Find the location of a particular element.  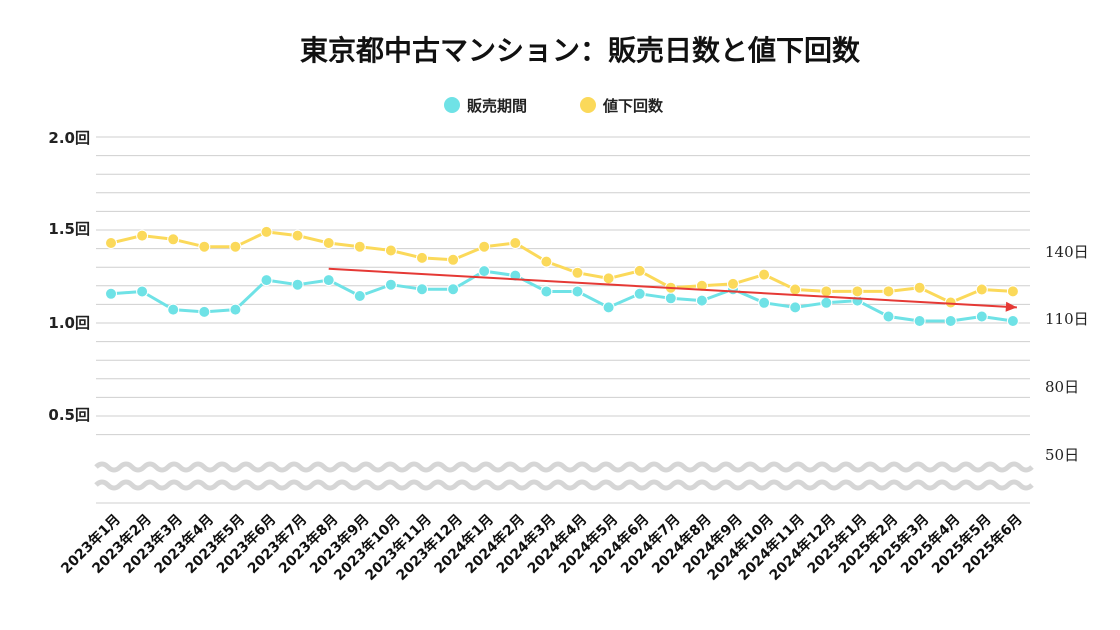

series is located at coordinates (562, 276).